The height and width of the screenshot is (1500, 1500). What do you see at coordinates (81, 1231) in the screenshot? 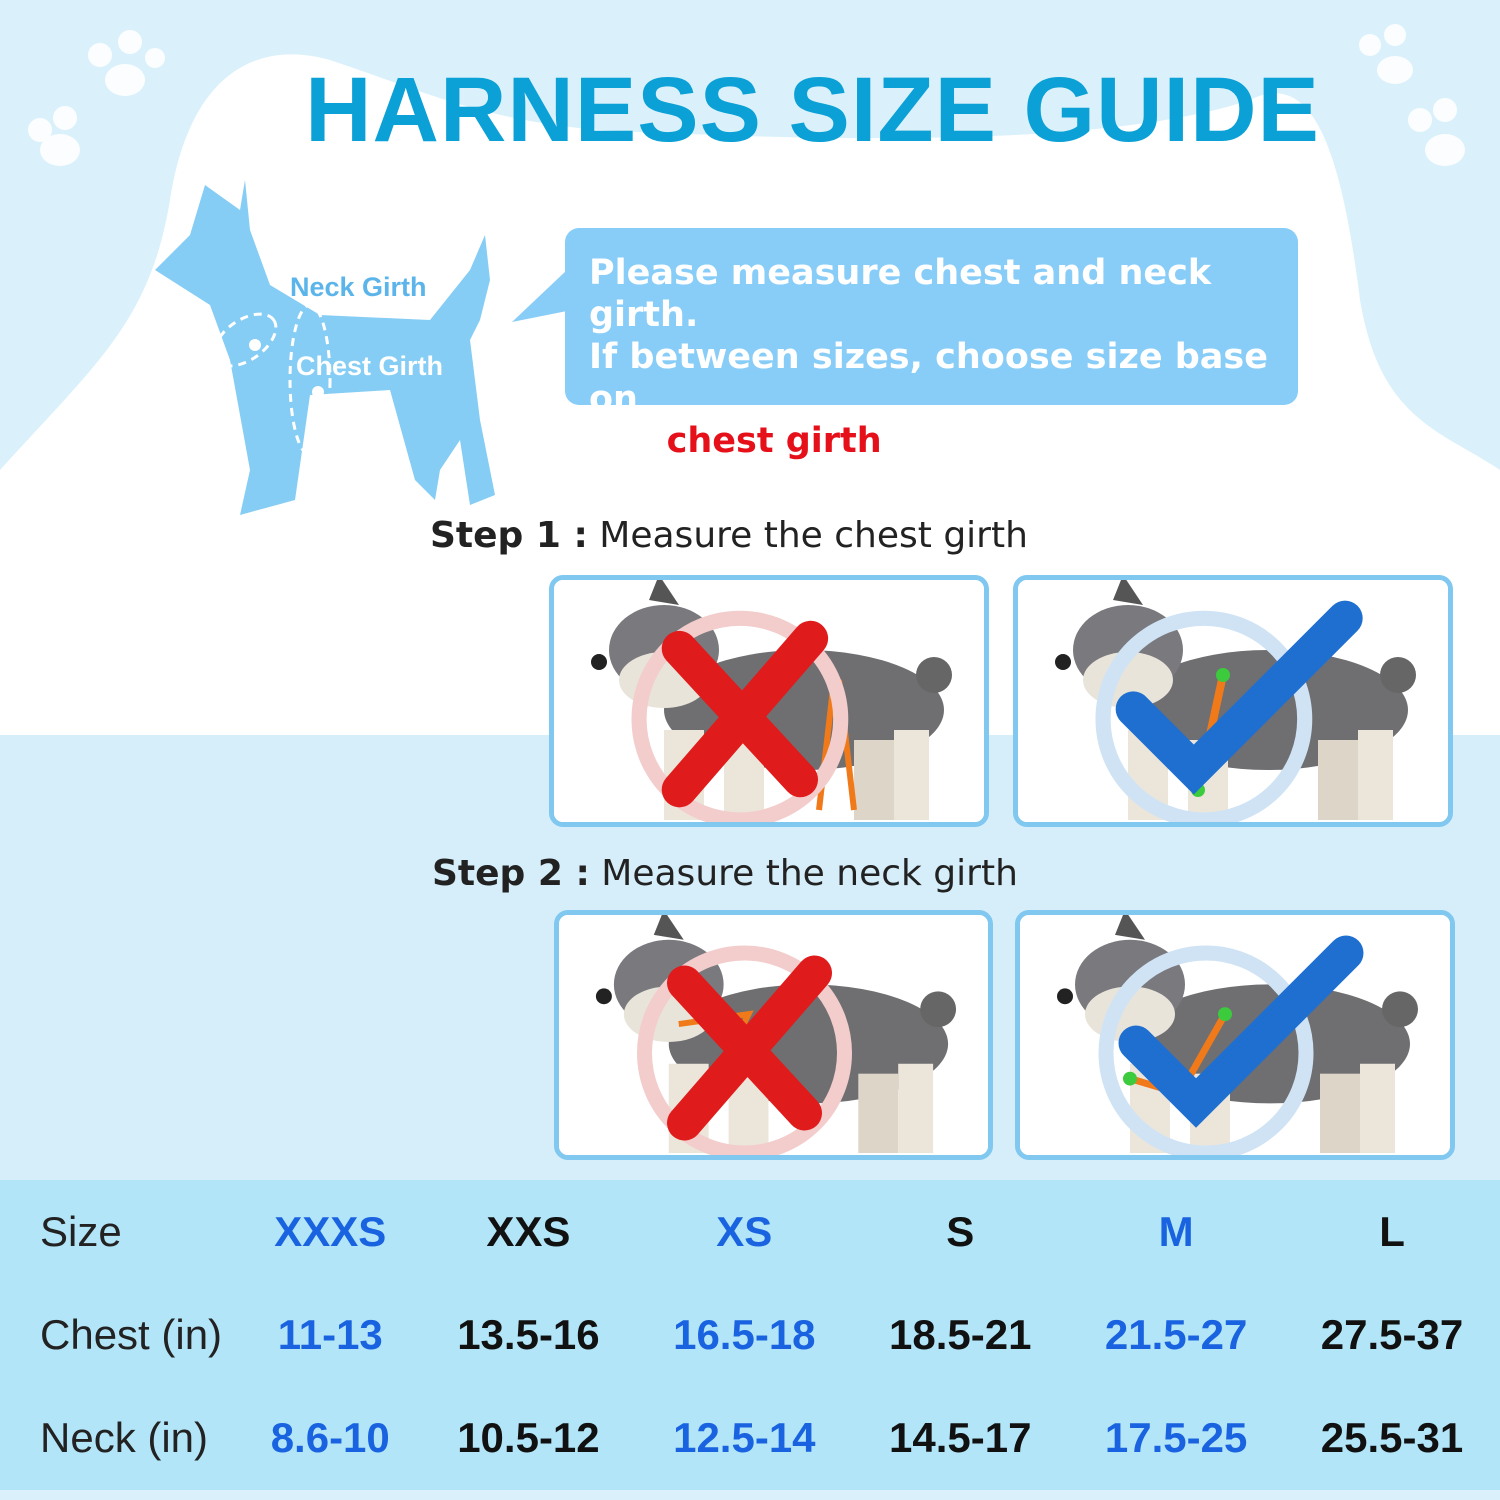
I see `row-label: Size` at bounding box center [81, 1231].